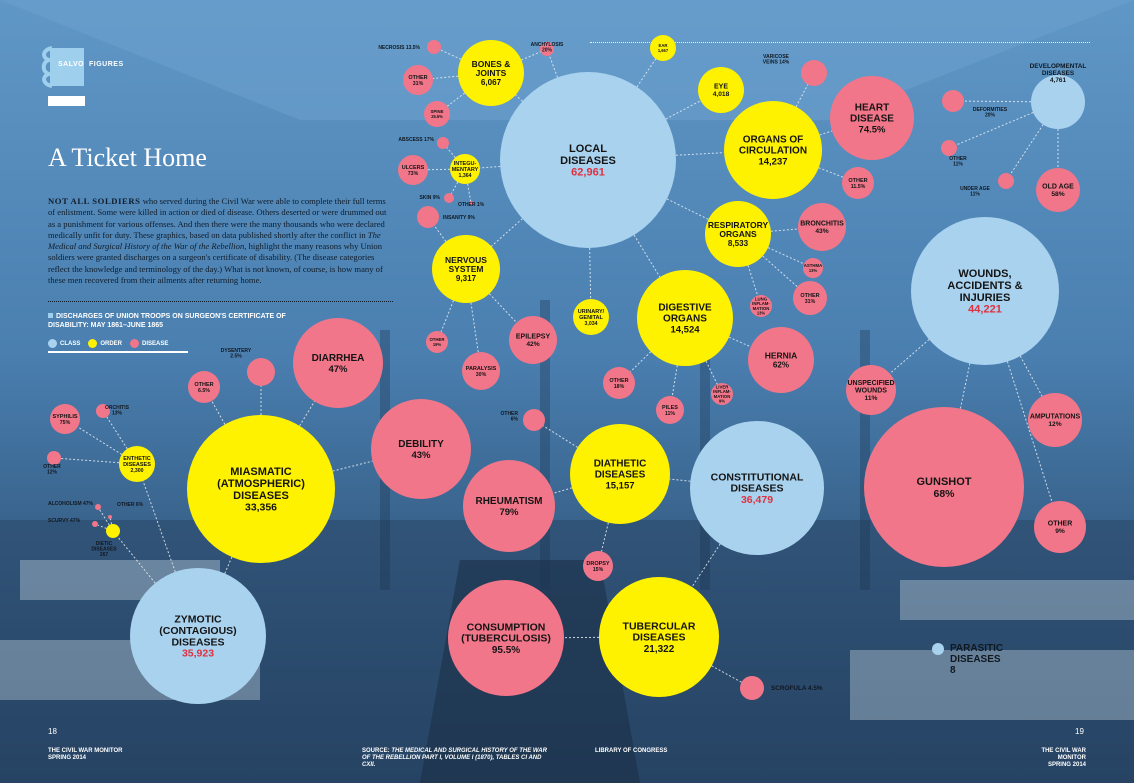 Image resolution: width=1134 pixels, height=783 pixels. What do you see at coordinates (658, 638) in the screenshot?
I see `label-tubercular-1: DISEASES` at bounding box center [658, 638].